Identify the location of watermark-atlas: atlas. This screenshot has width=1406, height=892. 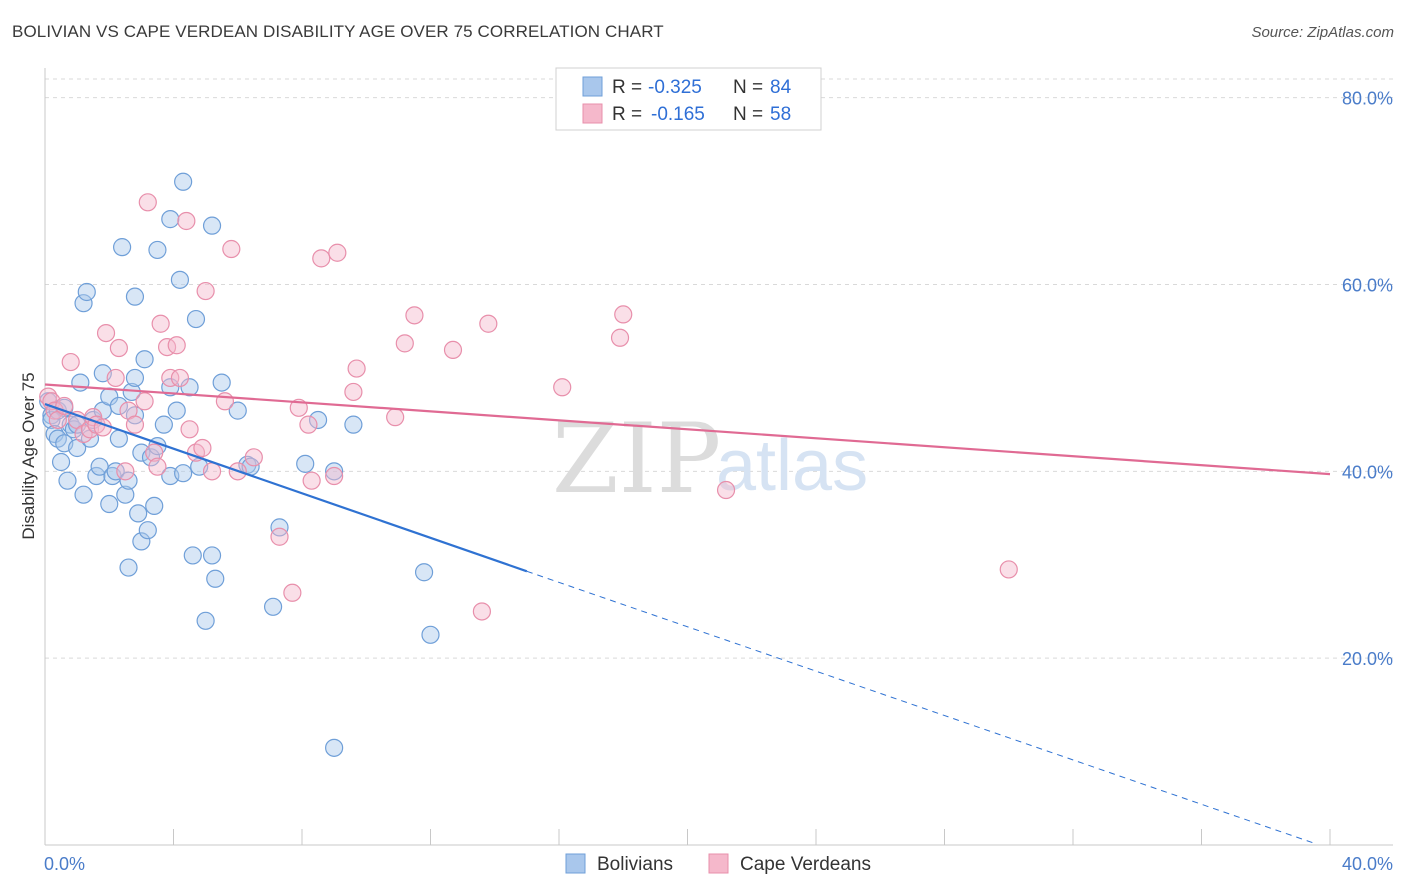
(792, 466).